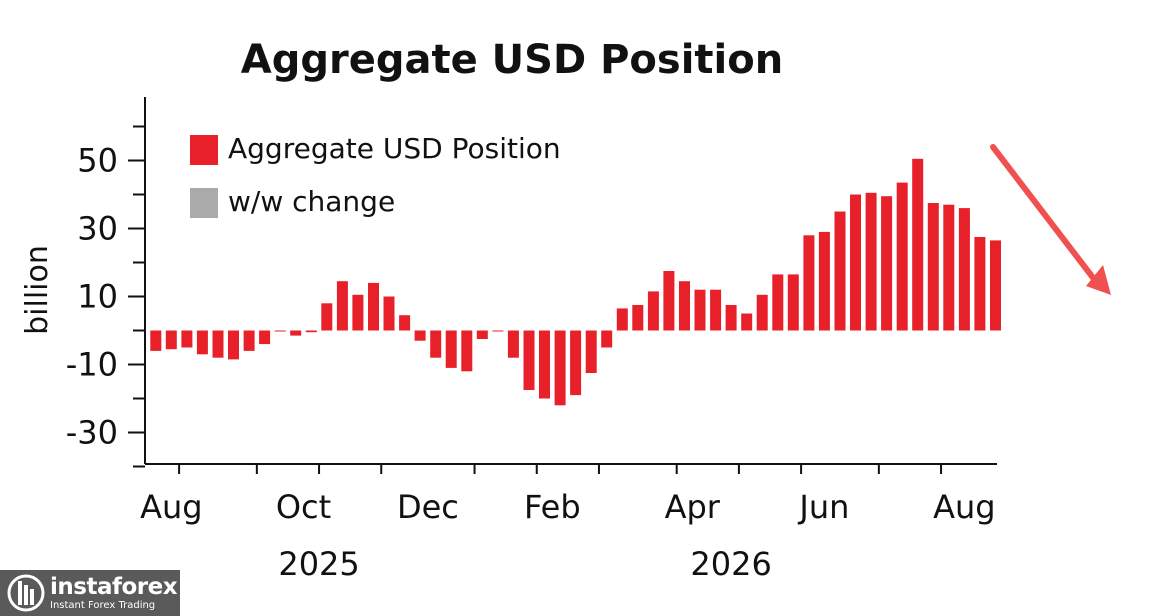  What do you see at coordinates (318, 564) in the screenshot?
I see `x-year-label: 2025` at bounding box center [318, 564].